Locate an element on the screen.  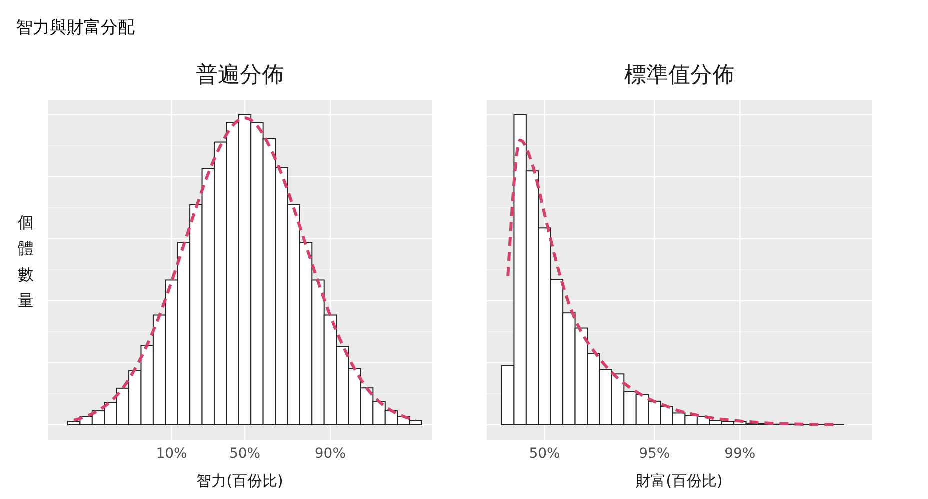
text: 智力與財富分配 is located at coordinates (75, 28).